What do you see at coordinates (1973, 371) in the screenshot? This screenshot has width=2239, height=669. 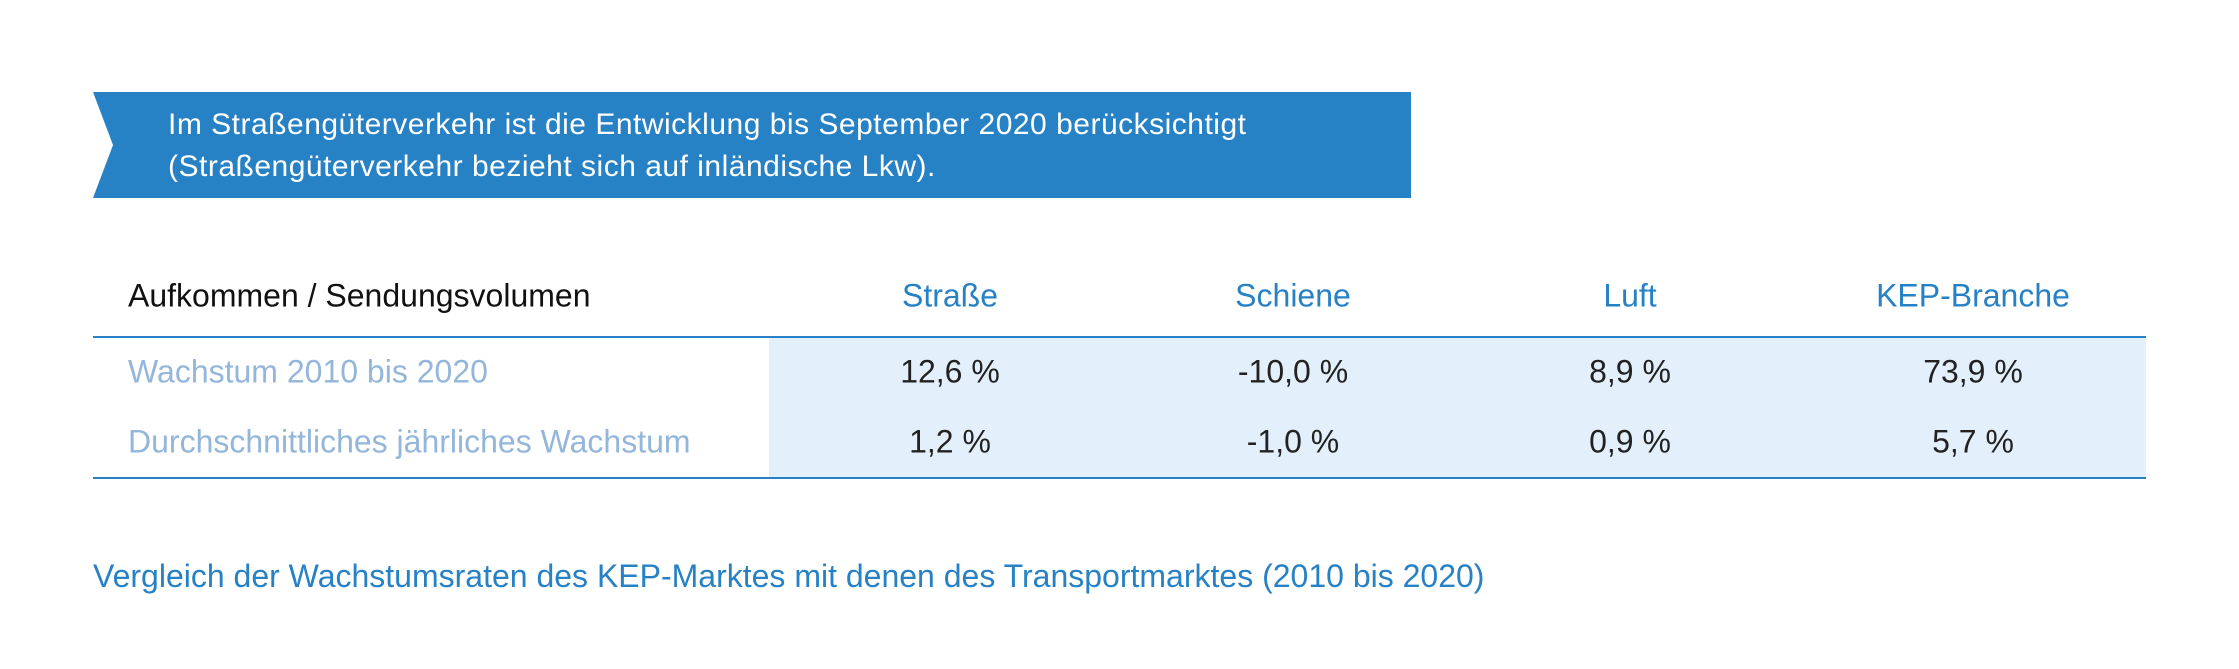 I see `cell-value: 73,9 %` at bounding box center [1973, 371].